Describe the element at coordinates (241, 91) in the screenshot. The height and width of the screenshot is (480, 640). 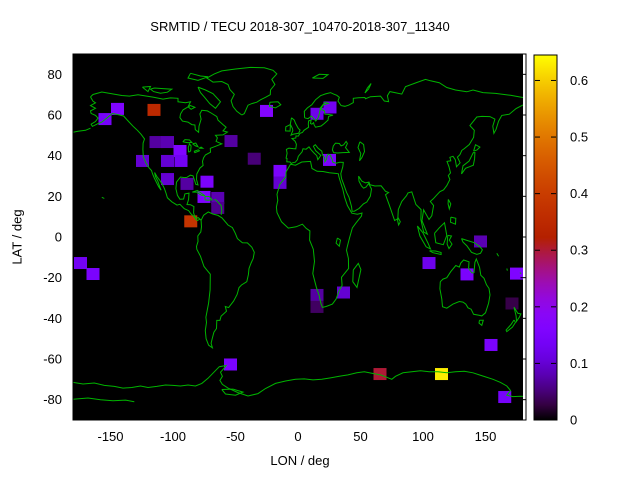
I see `coastline-greenland` at that location.